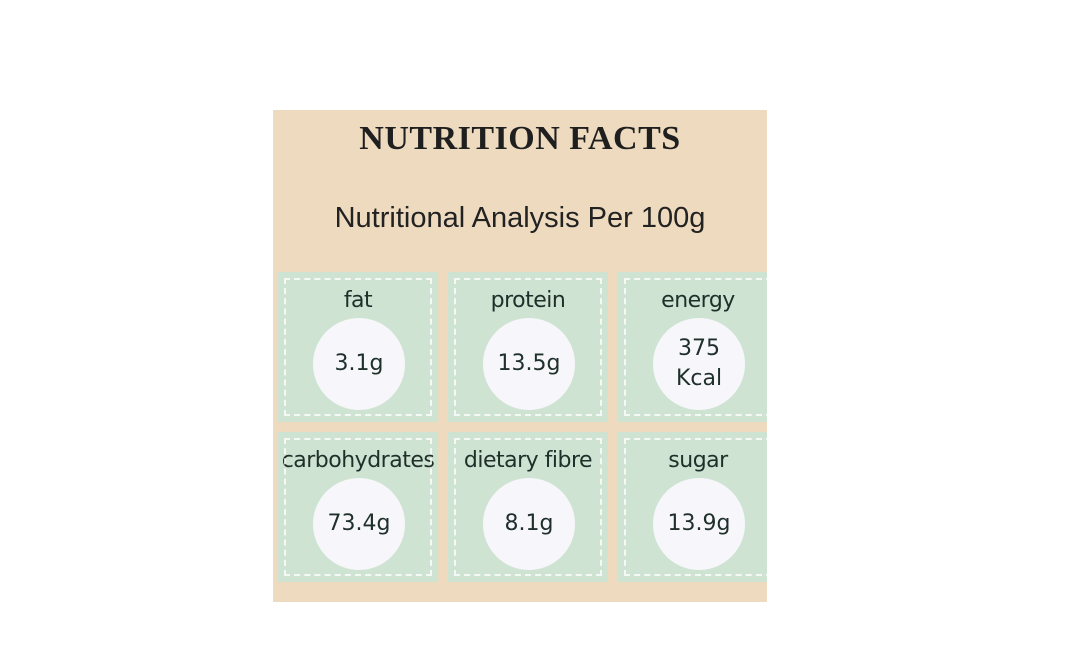  I want to click on value-circle: 375 Kcal, so click(699, 364).